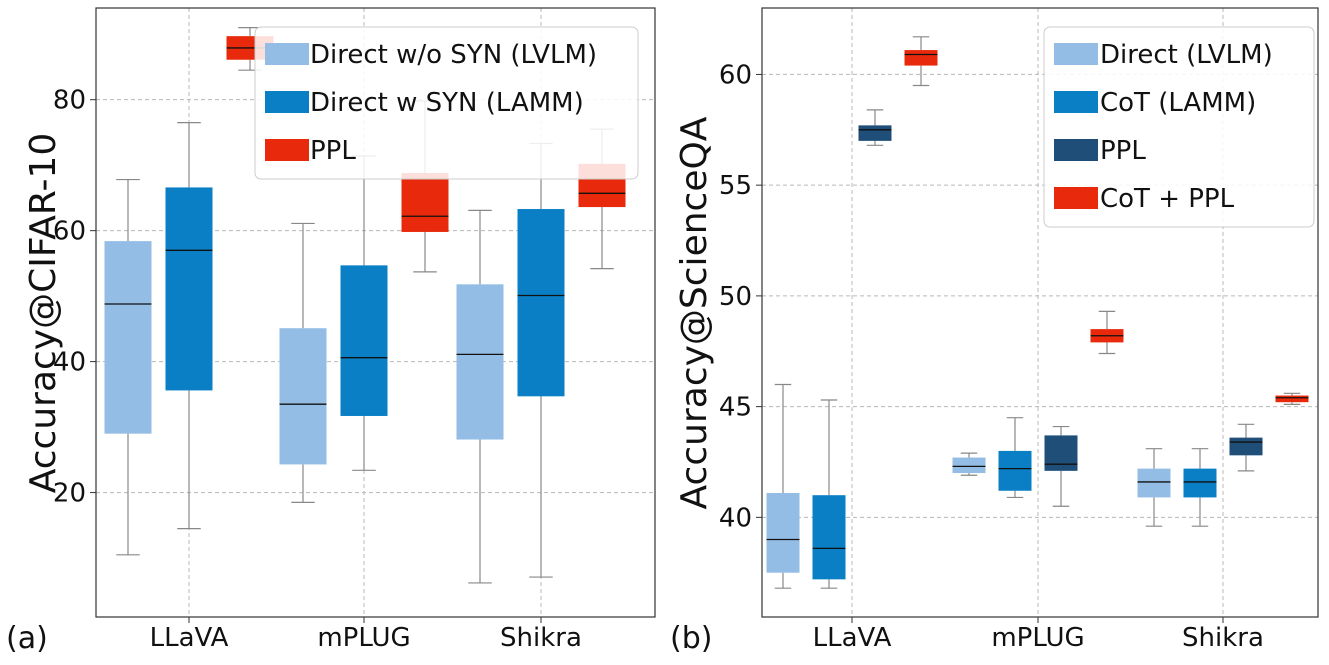 The image size is (1329, 665). I want to click on legend: Direct (LVLM) CoT (LAMM) PPL CoT + PPL, so click(1179, 127).